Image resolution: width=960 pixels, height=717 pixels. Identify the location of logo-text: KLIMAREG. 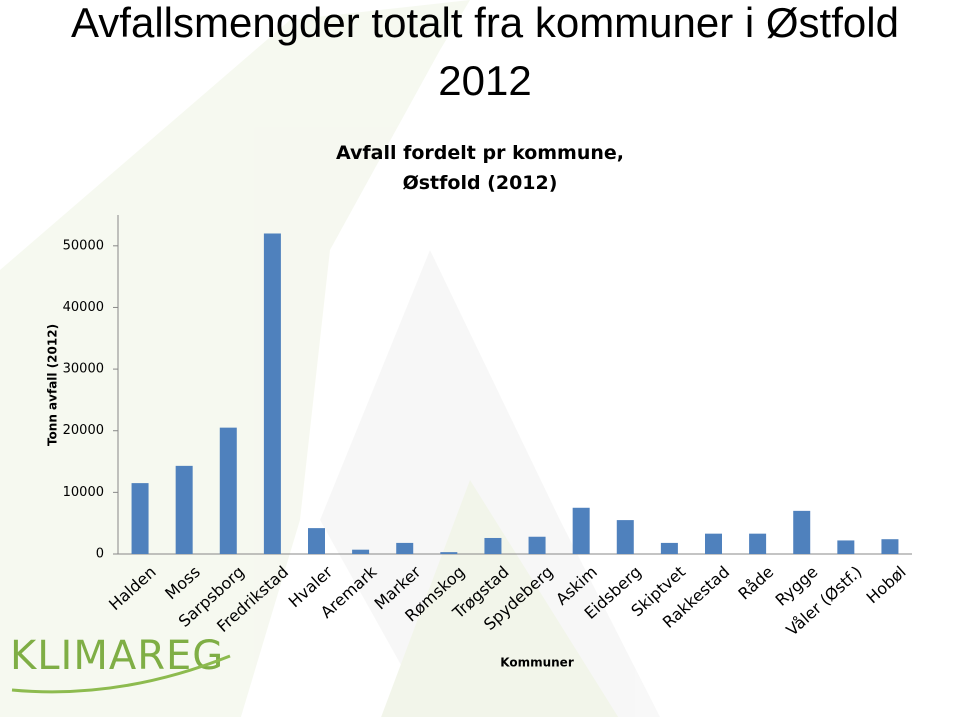
(117, 656).